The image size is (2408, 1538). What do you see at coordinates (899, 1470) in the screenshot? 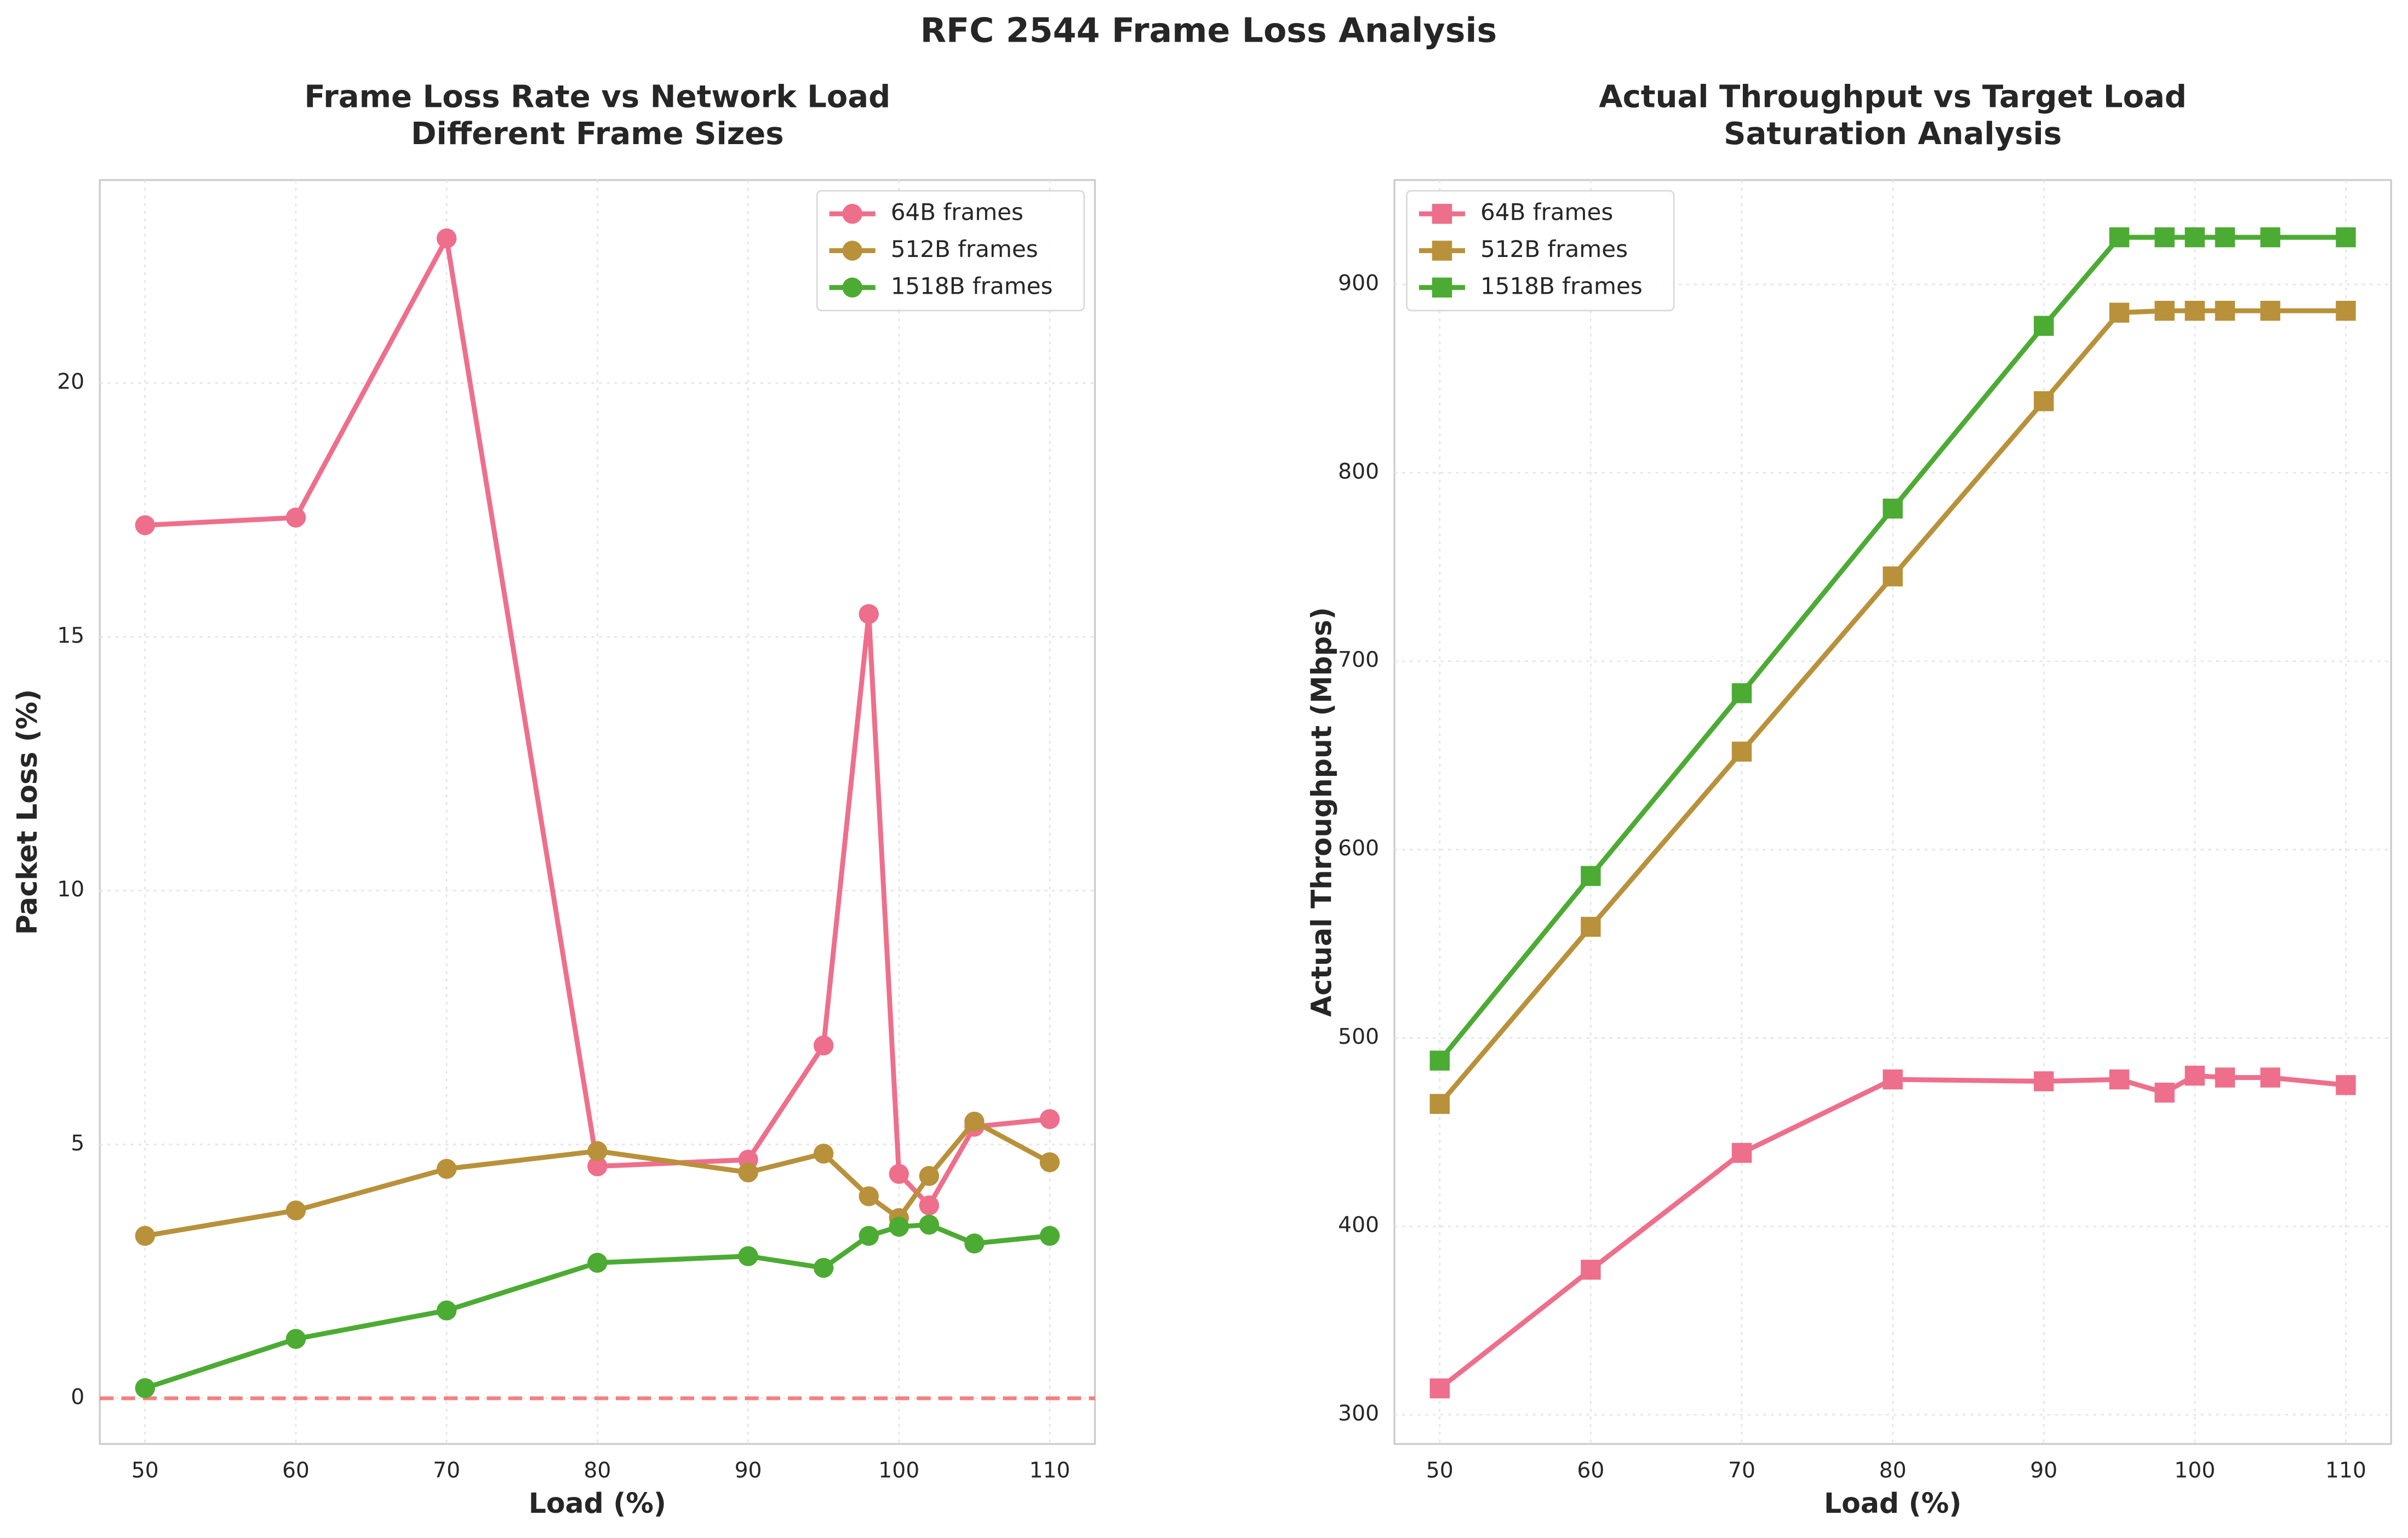
I see `x-tick-label: 100` at bounding box center [899, 1470].